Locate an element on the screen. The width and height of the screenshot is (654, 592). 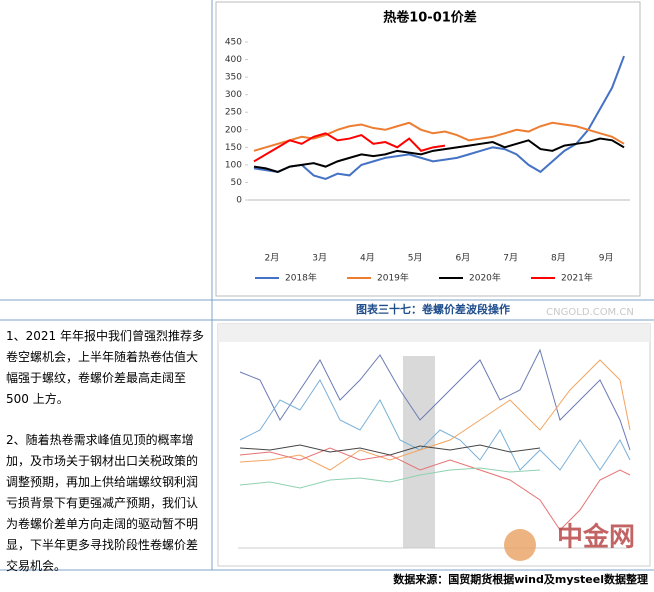
legend-label: 2021年 is located at coordinates (577, 278).